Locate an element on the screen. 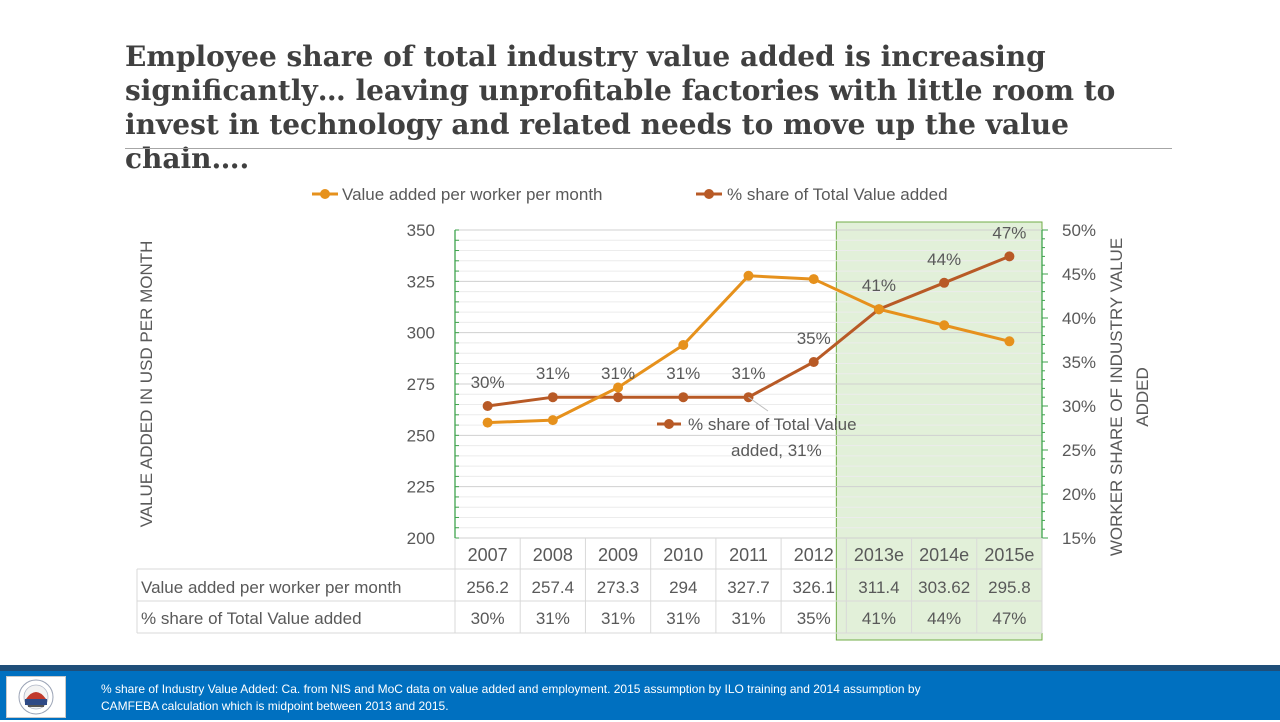 The image size is (1280, 722). callout-label: % share of Total Value is located at coordinates (772, 424).